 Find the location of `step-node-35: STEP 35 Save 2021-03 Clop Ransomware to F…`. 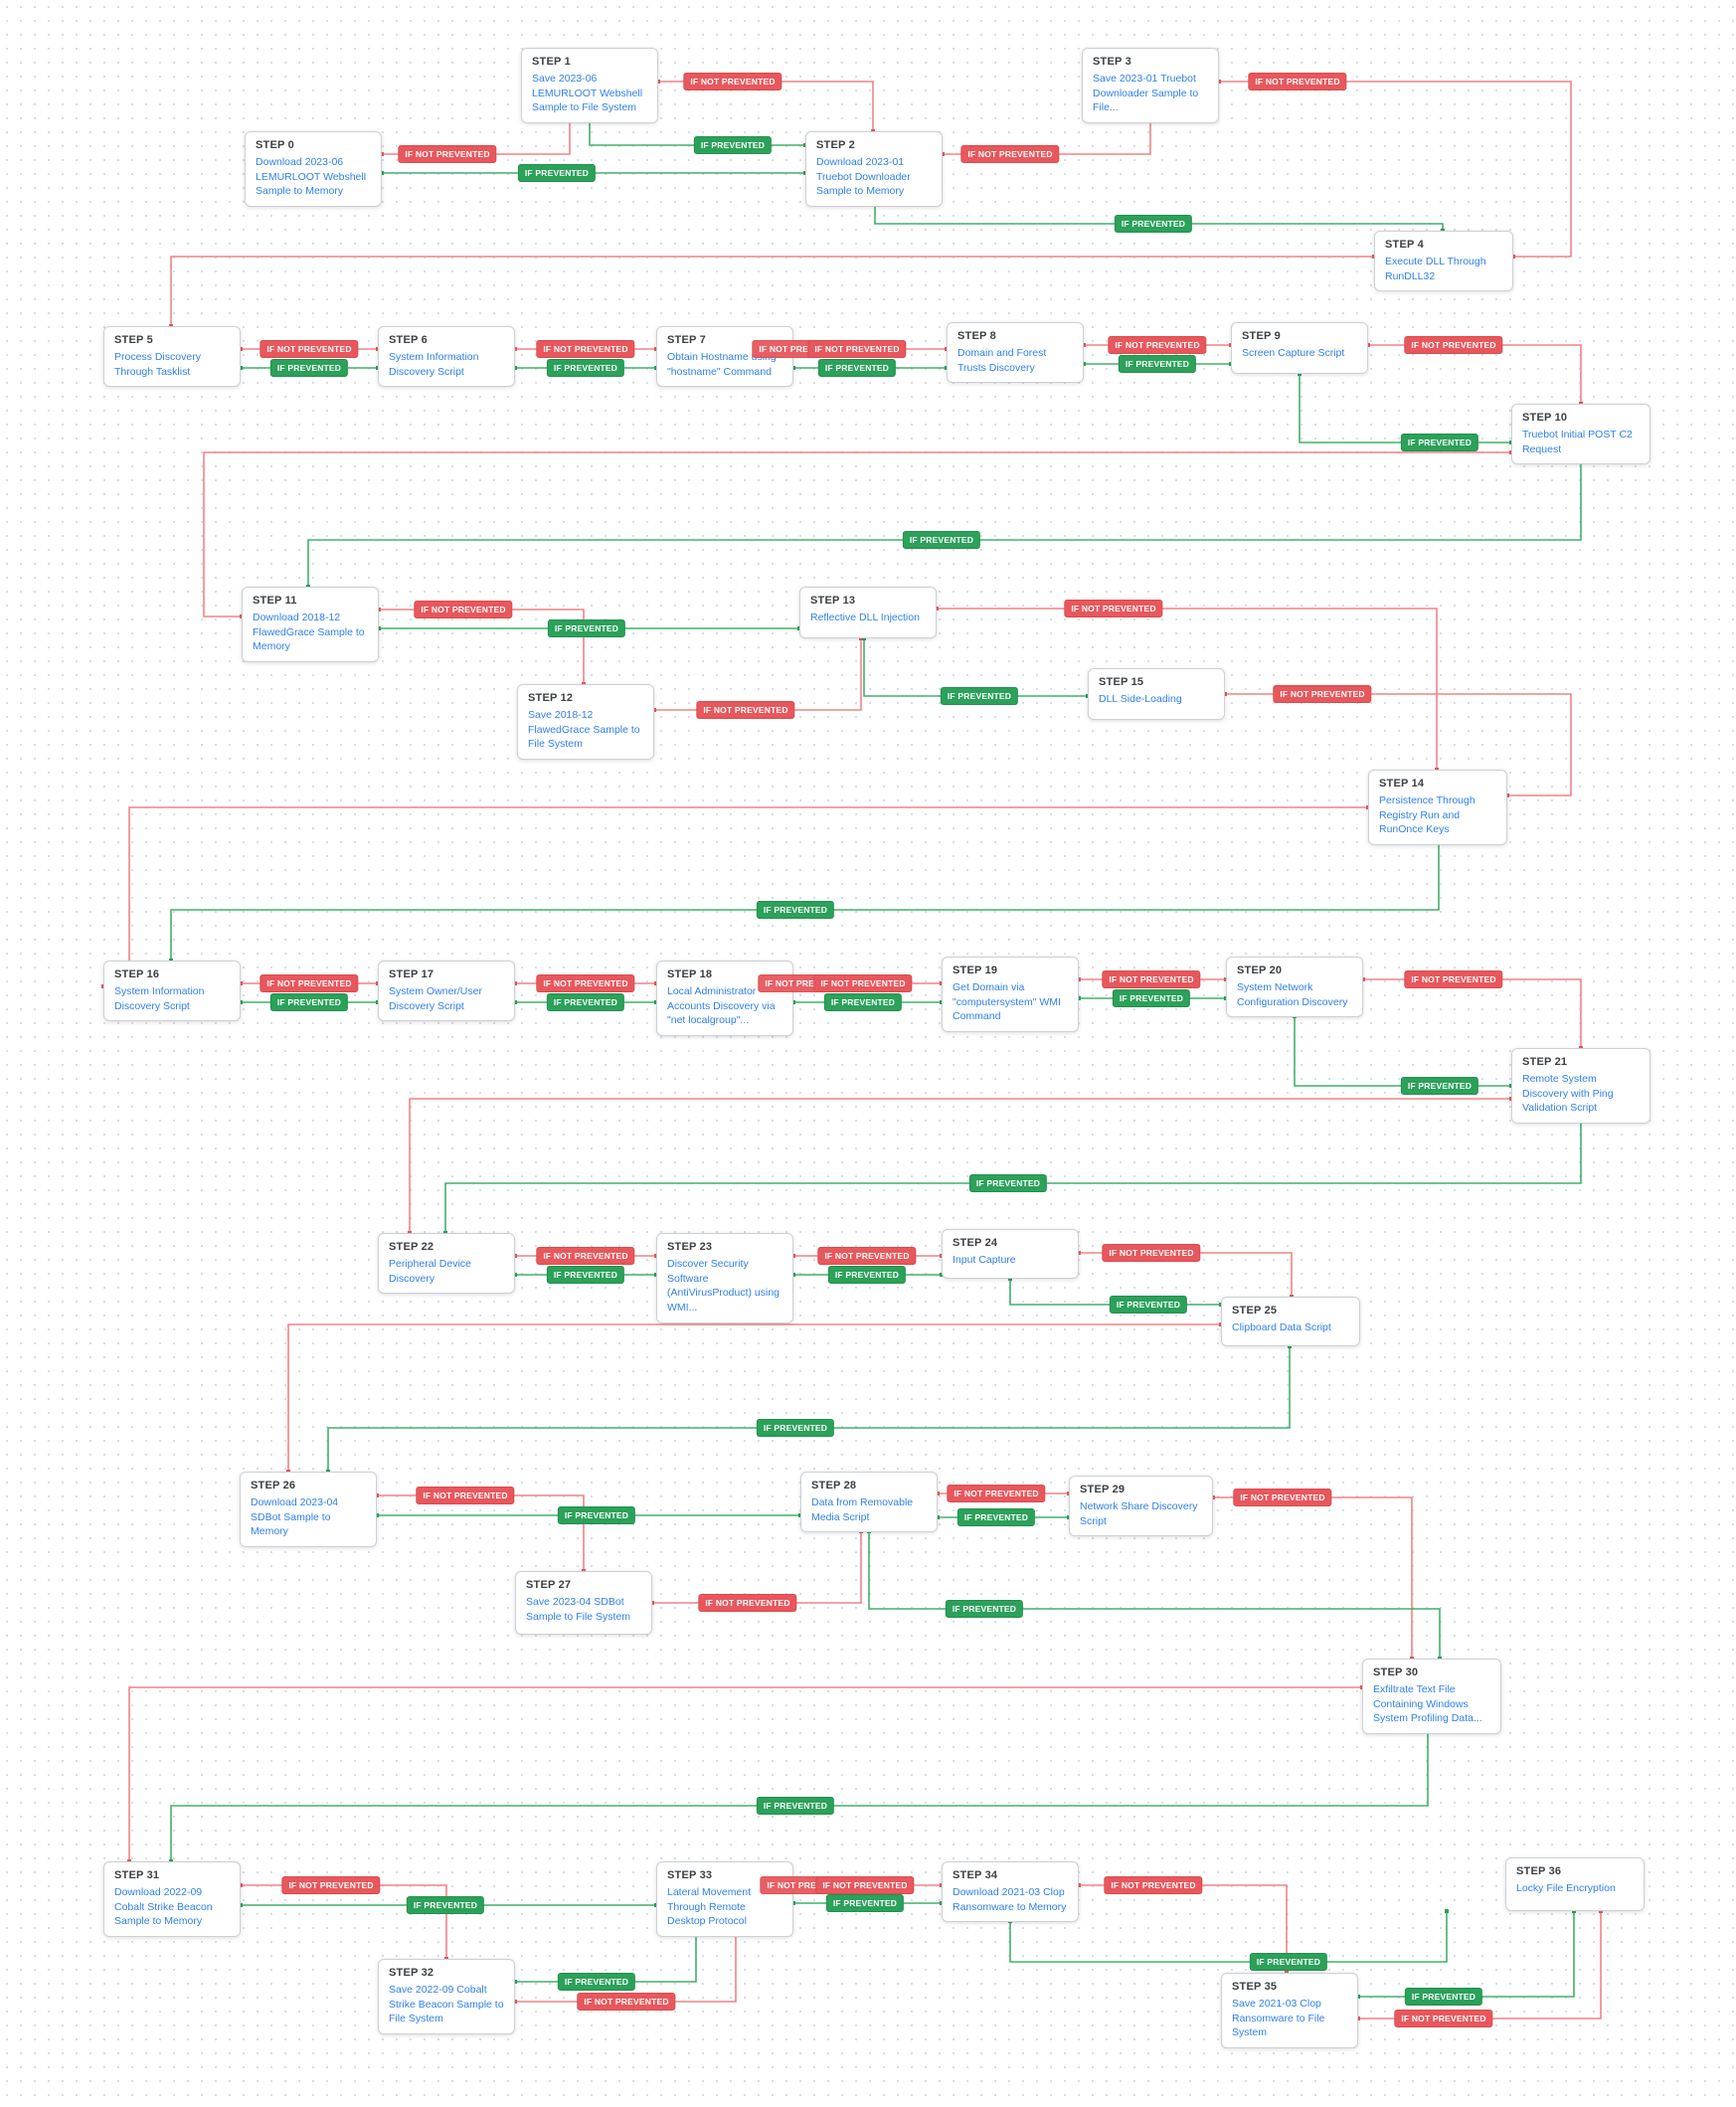

step-node-35: STEP 35 Save 2021-03 Clop Ransomware to F… is located at coordinates (1289, 2011).